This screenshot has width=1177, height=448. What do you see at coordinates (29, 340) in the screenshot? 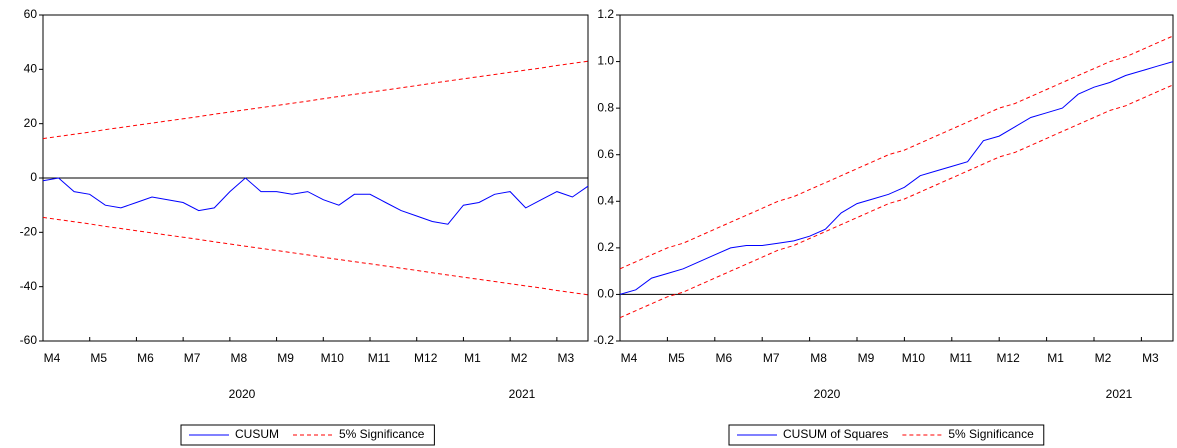
I see `y-tick-label: -60` at bounding box center [29, 340].